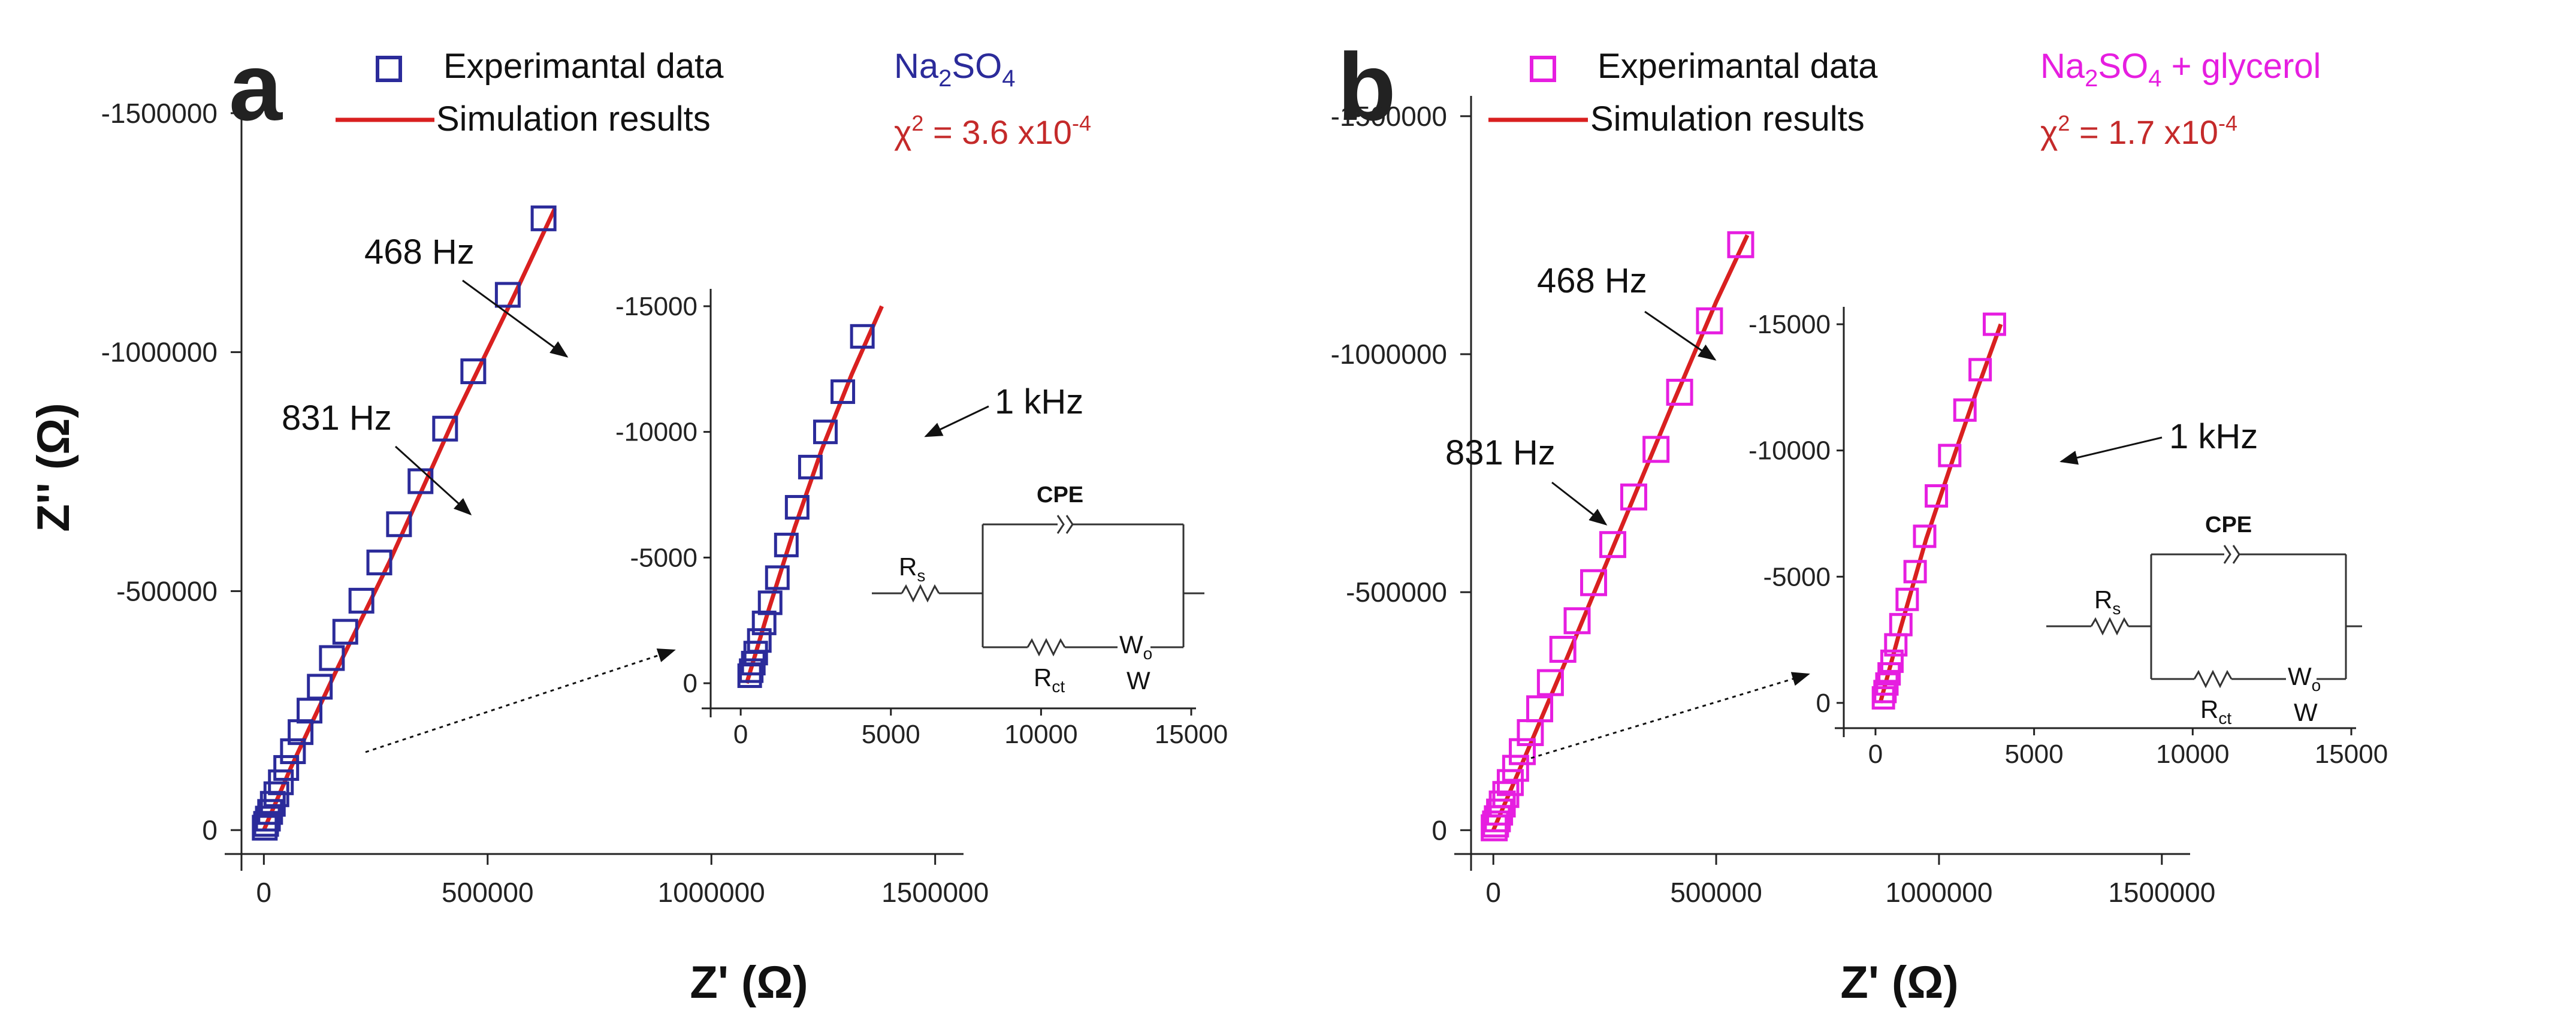  Describe the element at coordinates (1797, 577) in the screenshot. I see `inset-y-tick-label: -5000` at that location.